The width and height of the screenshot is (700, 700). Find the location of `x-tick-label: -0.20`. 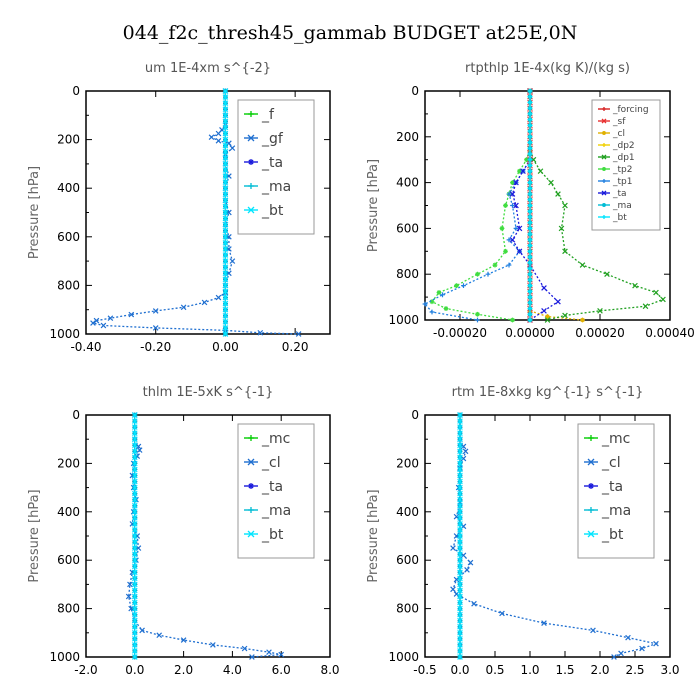

x-tick-label: -0.20 is located at coordinates (155, 347).